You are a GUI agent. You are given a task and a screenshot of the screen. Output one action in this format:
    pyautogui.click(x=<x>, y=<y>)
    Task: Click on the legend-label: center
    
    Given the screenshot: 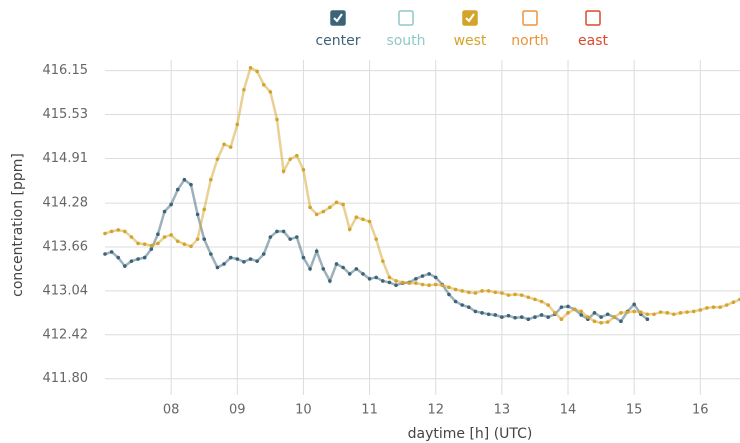 What is the action you would take?
    pyautogui.click(x=337, y=41)
    